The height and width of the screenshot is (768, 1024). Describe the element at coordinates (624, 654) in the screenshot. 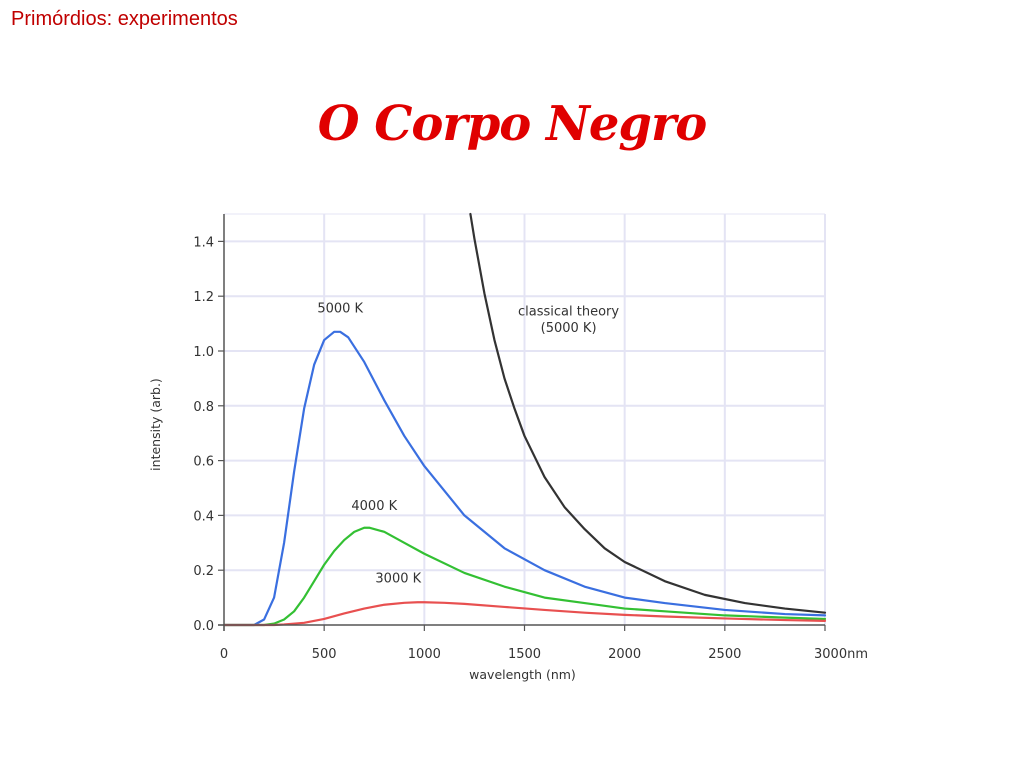

I see `x-tick-label: 2000` at that location.